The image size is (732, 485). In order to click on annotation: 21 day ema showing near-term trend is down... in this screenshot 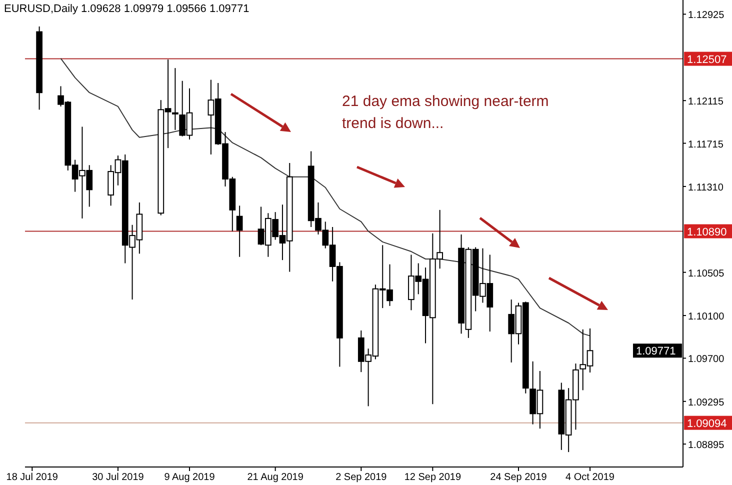, I will do `click(445, 112)`.